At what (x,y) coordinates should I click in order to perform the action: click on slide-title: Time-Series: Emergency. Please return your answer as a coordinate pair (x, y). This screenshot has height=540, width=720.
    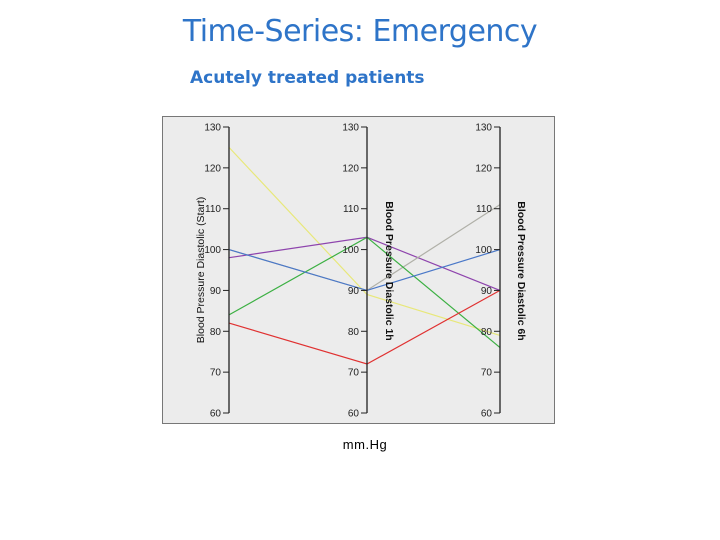
    Looking at the image, I should click on (360, 31).